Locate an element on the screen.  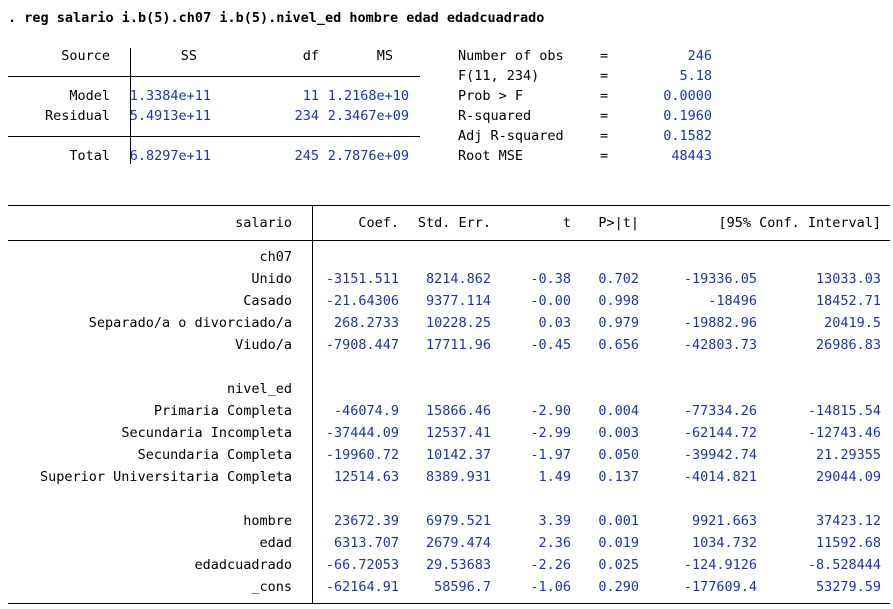
anova-model-ms: 1.2168e+10 is located at coordinates (368, 96).